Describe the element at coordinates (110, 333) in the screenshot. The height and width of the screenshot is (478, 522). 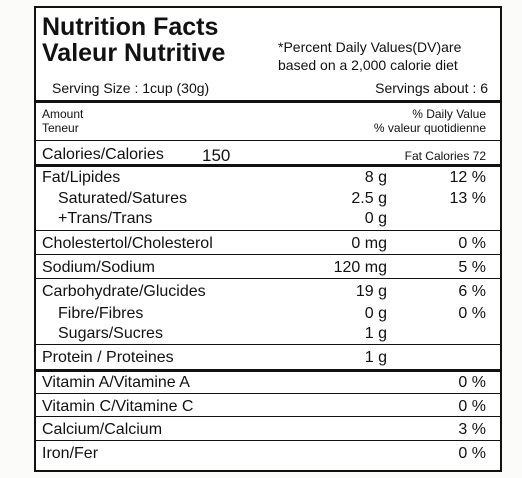
I see `nutrient-name: Sugars/Sucres` at that location.